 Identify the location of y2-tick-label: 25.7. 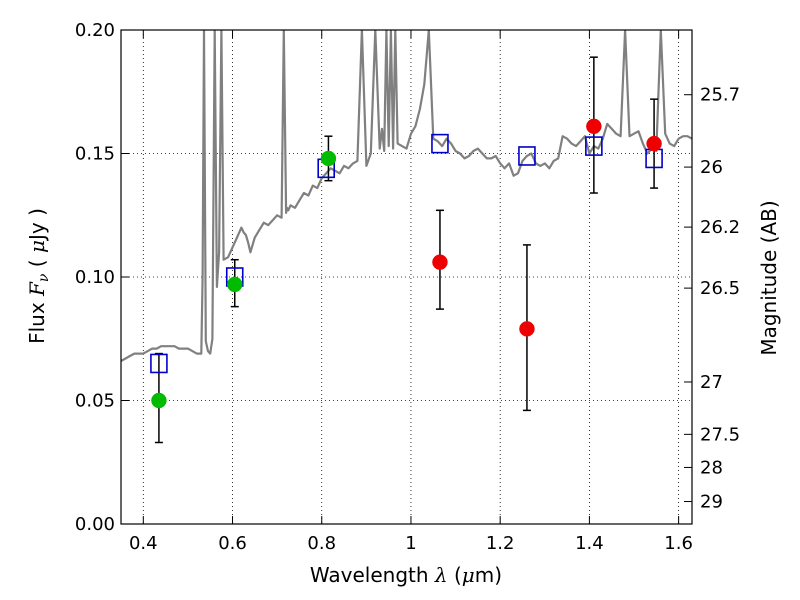
(720, 95).